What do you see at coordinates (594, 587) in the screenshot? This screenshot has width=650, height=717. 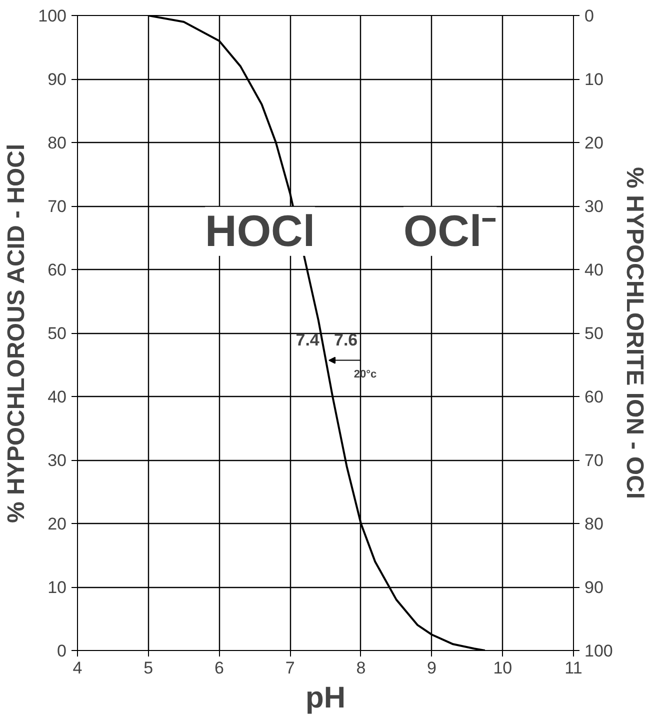 I see `y2-tick-label: 90` at bounding box center [594, 587].